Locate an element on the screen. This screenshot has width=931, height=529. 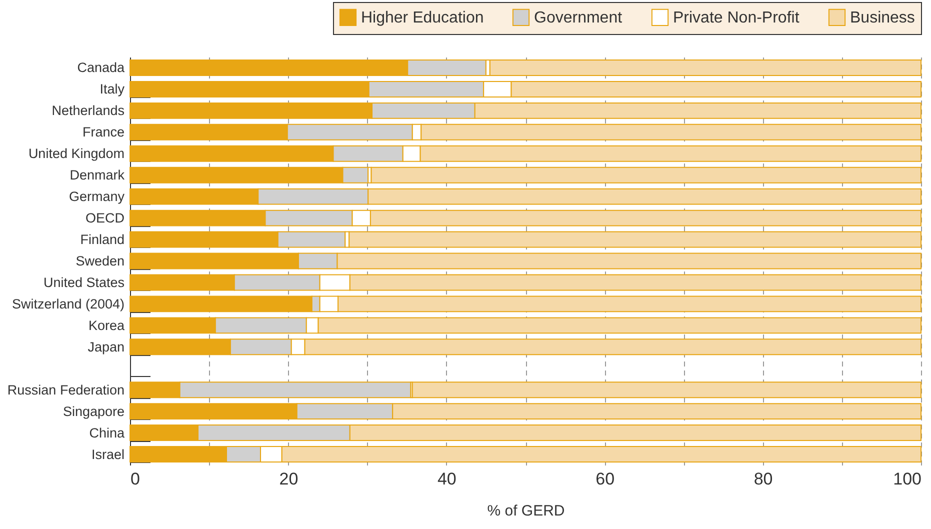
x-axis-title: % of GERD is located at coordinates (526, 511).